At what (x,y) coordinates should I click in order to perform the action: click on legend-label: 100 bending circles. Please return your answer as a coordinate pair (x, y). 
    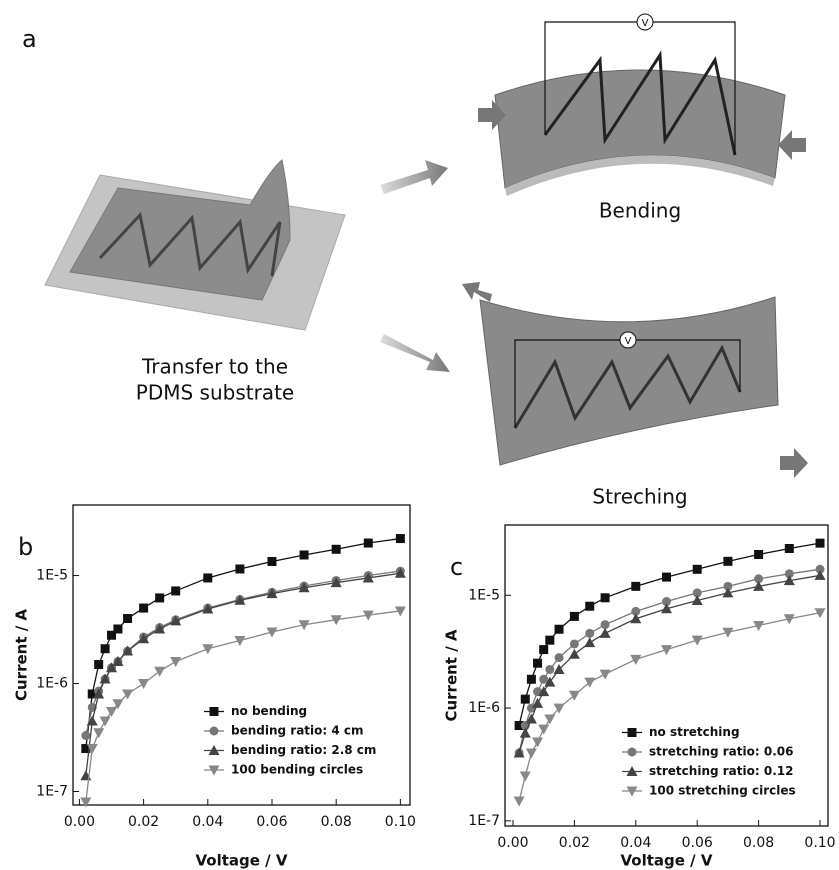
    Looking at the image, I should click on (297, 770).